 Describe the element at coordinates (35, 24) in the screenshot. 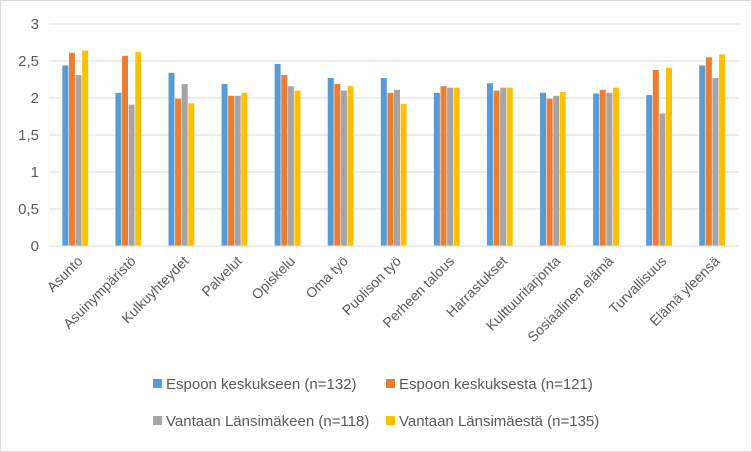

I see `y-tick-label: 3` at that location.